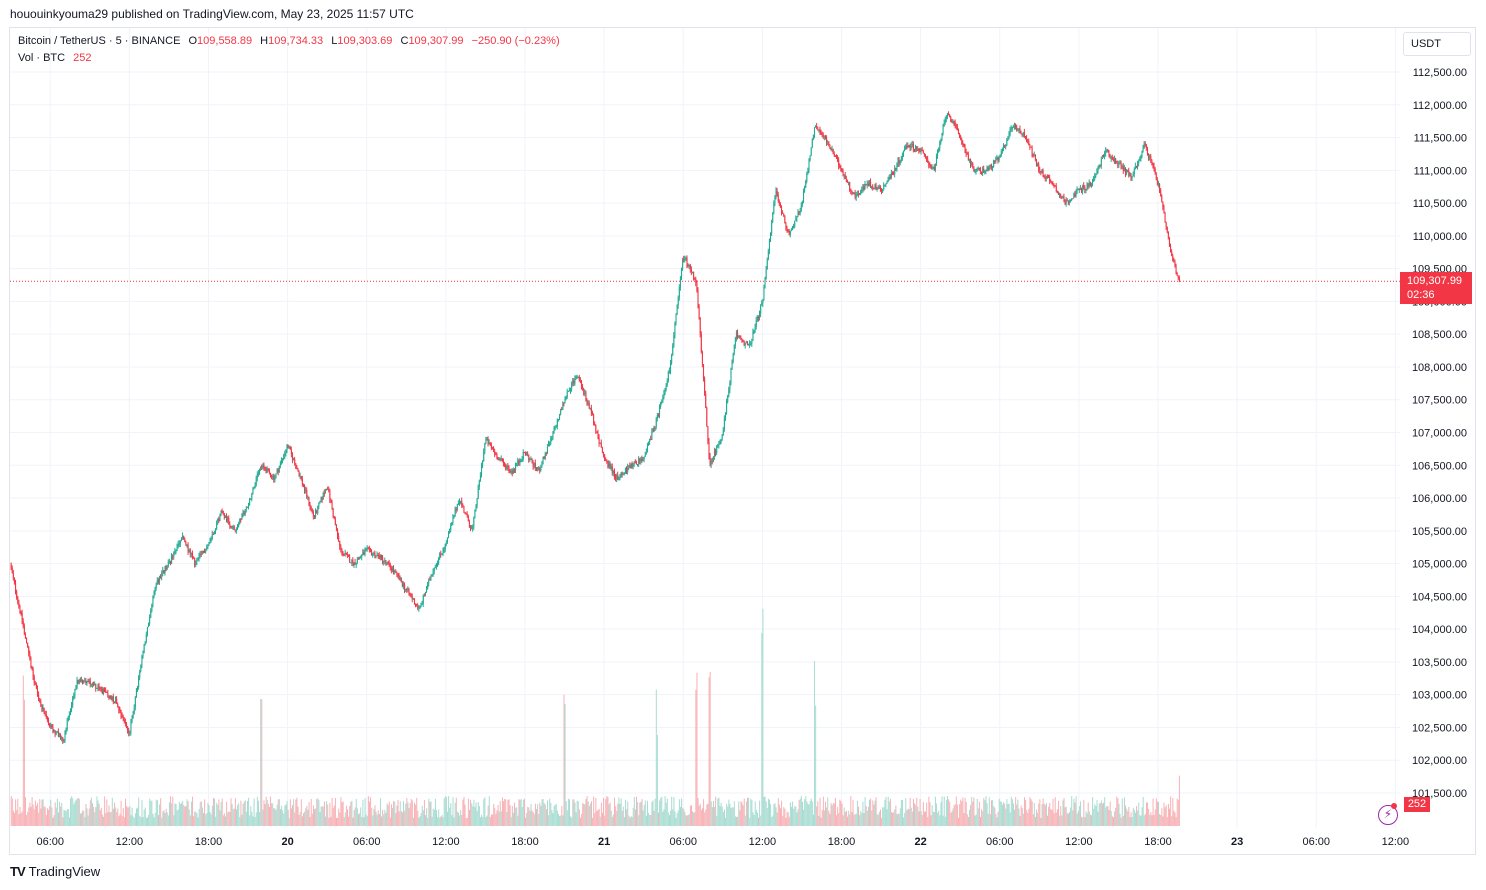  What do you see at coordinates (1437, 44) in the screenshot?
I see `currency-button: USDT` at bounding box center [1437, 44].